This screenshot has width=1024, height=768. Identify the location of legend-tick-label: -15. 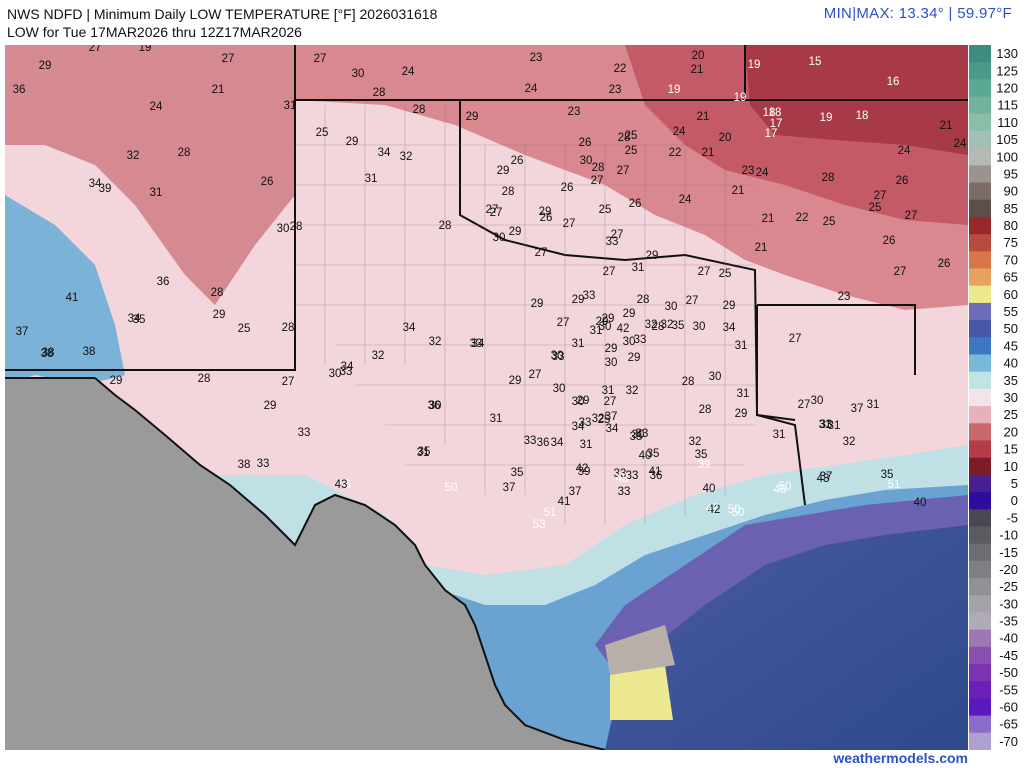
(1008, 552).